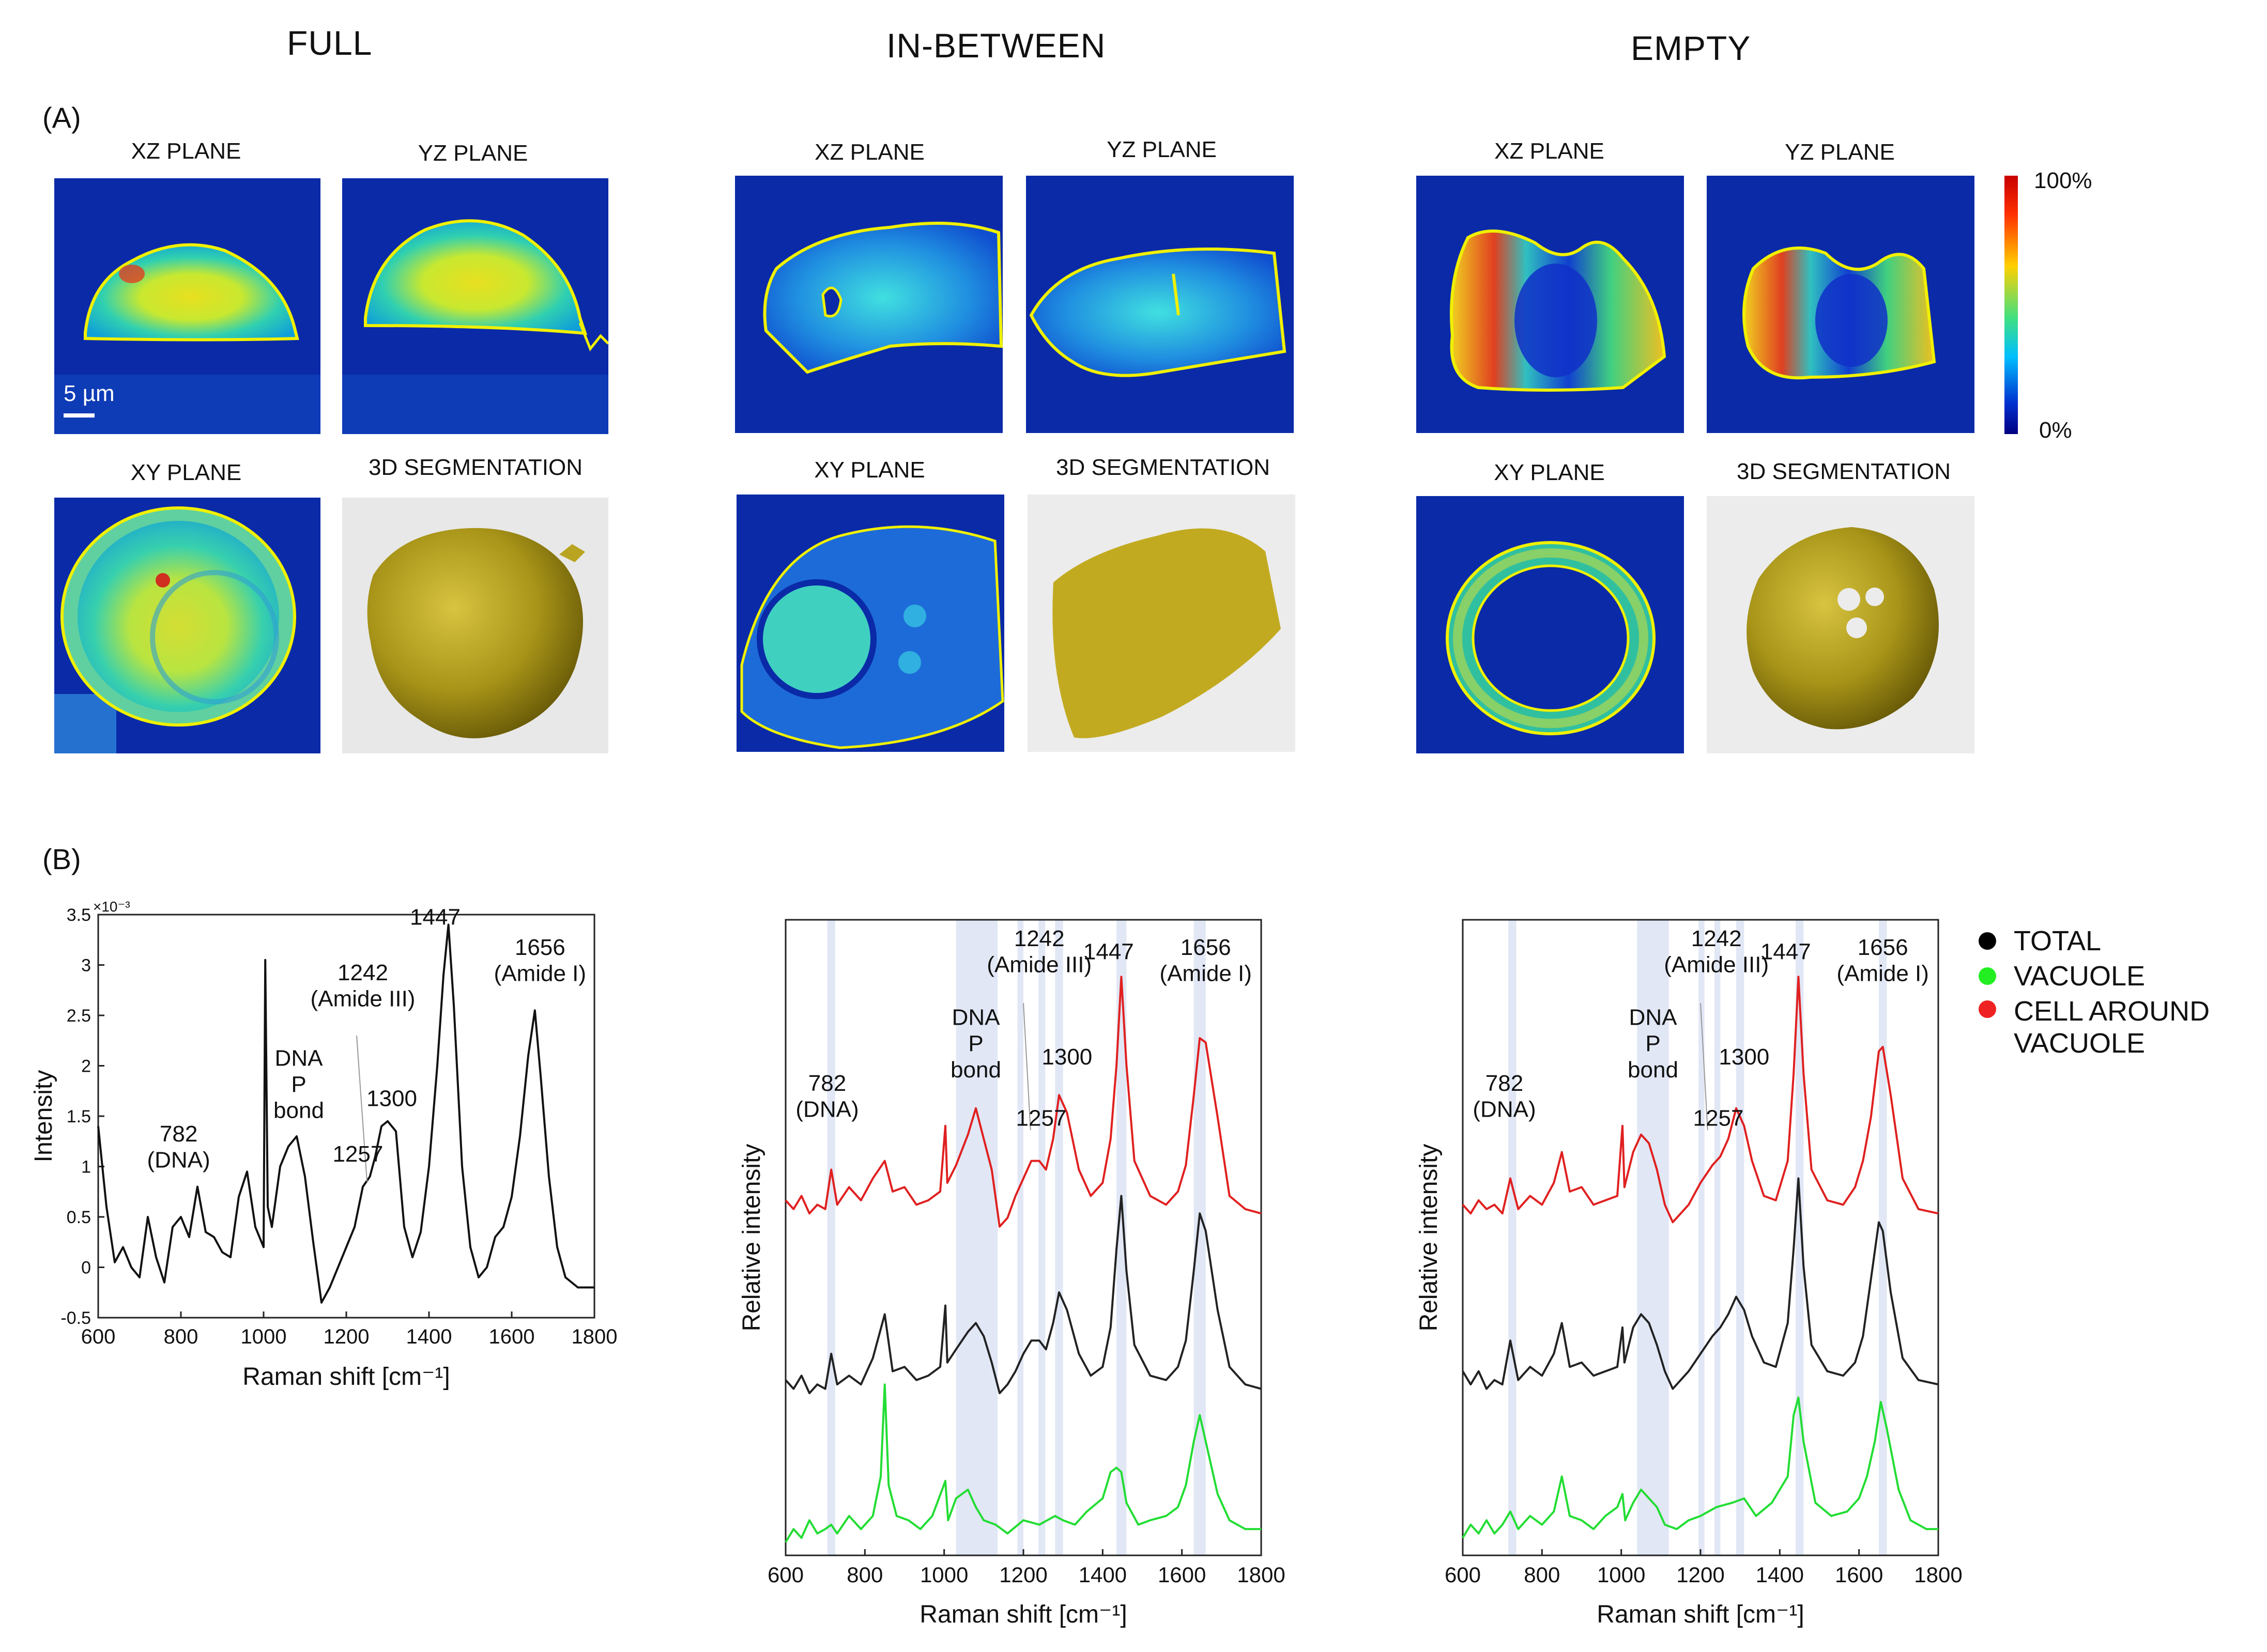 The width and height of the screenshot is (2267, 1652). What do you see at coordinates (2055, 431) in the screenshot?
I see `colorbar-min-label: 0%` at bounding box center [2055, 431].